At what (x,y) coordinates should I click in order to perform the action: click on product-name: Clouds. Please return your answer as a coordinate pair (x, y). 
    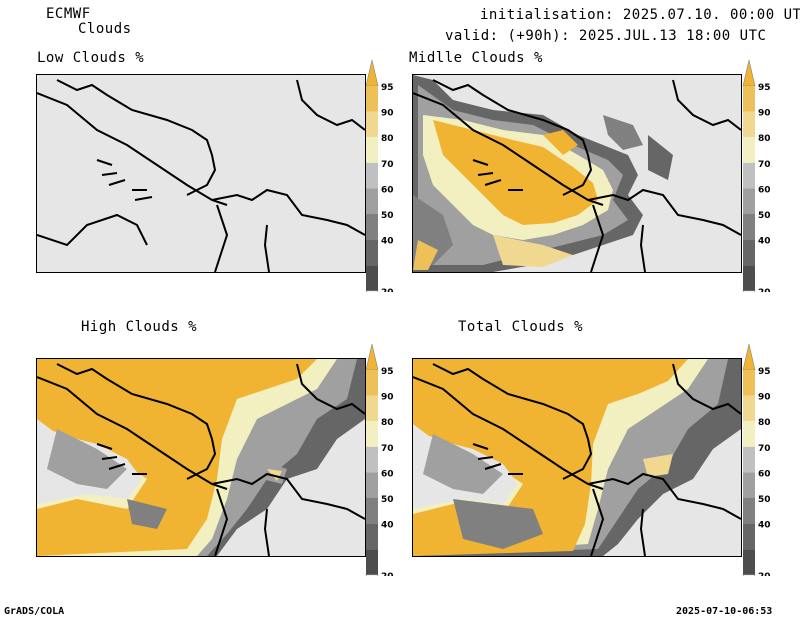
    Looking at the image, I should click on (105, 29).